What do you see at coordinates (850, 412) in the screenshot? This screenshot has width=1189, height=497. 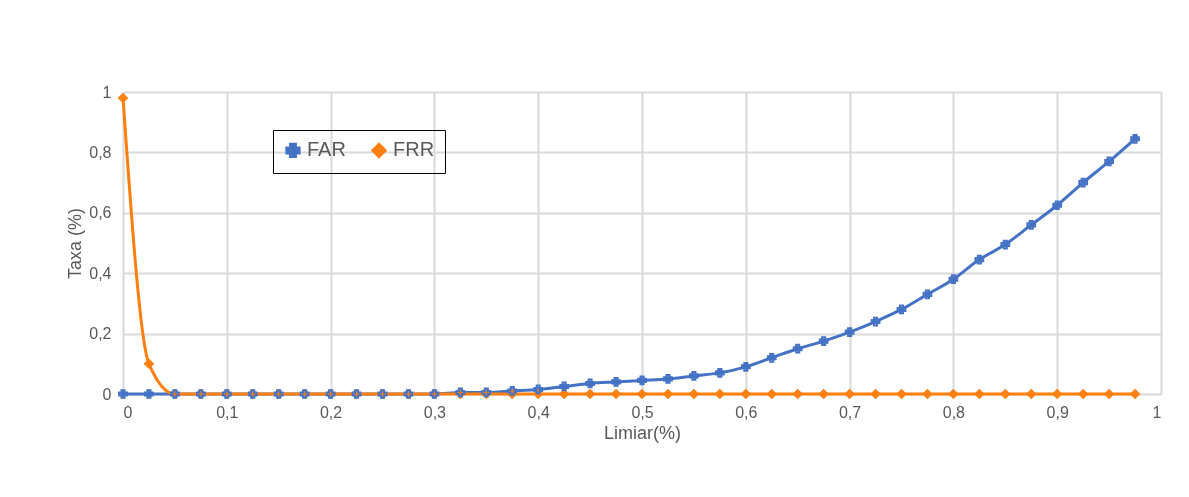 I see `x-tick-label: 0,7` at bounding box center [850, 412].